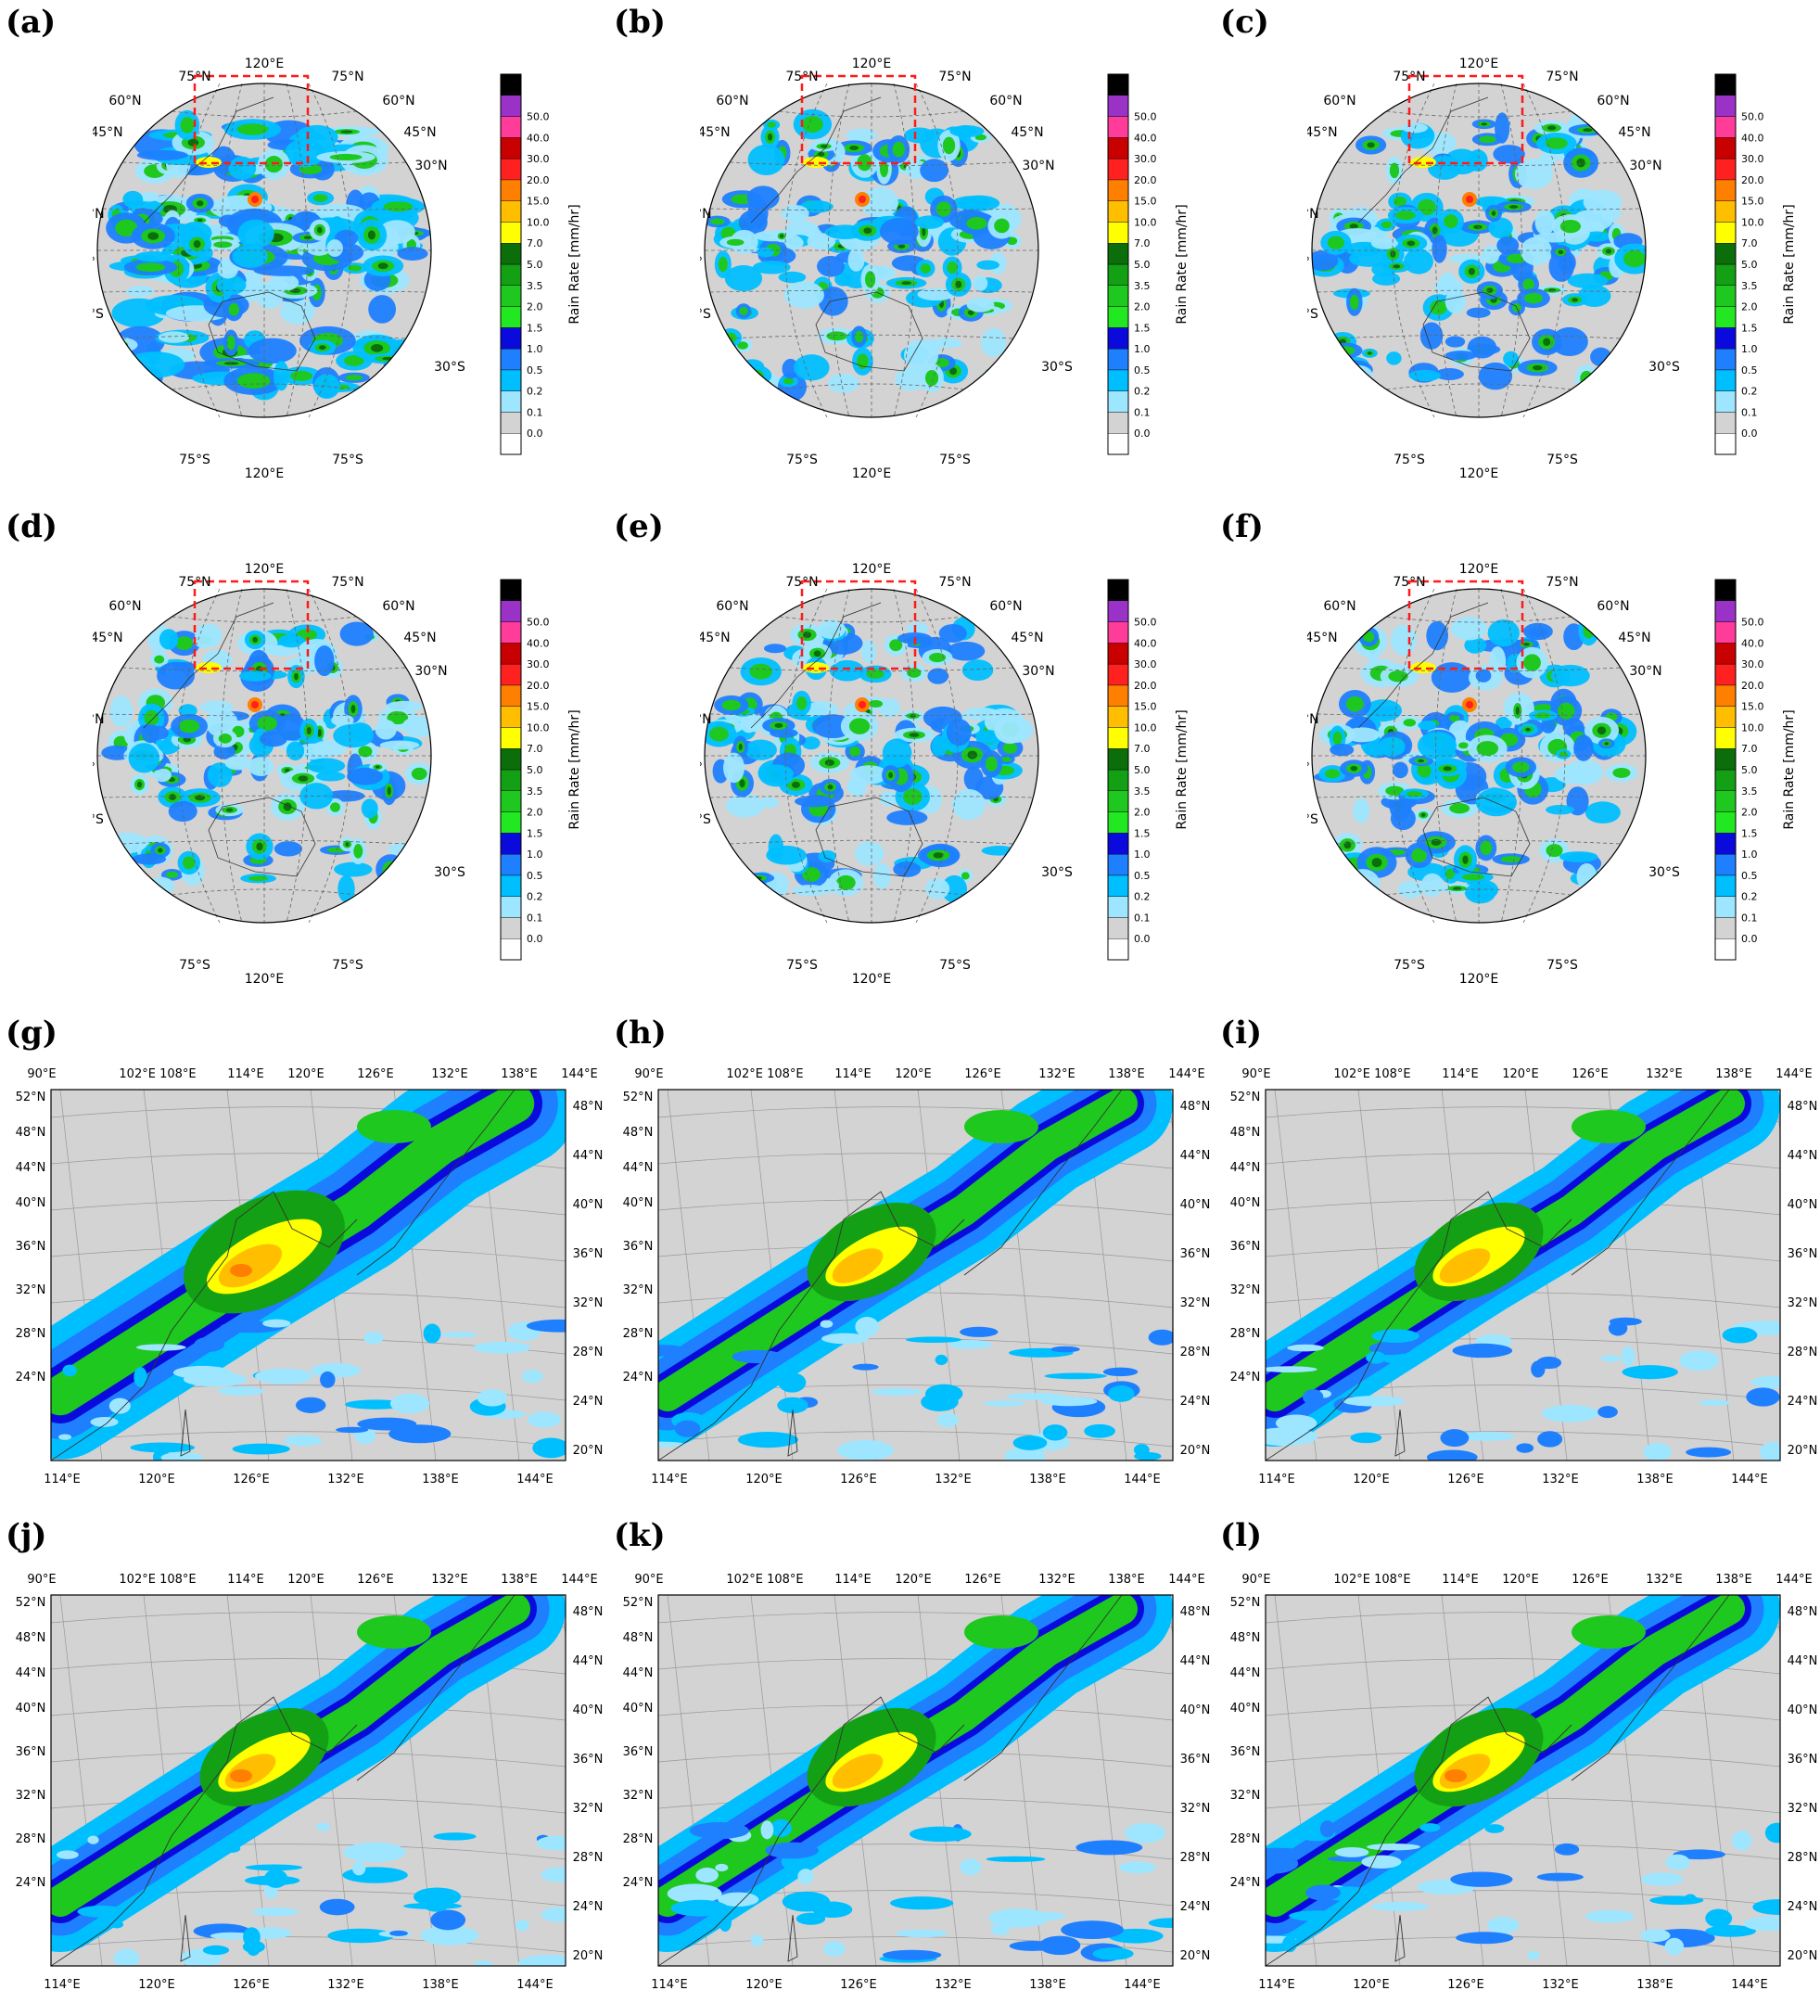 The width and height of the screenshot is (1820, 2016). What do you see at coordinates (574, 769) in the screenshot?
I see `colorbar-label: Rain Rate [mm/hr]` at bounding box center [574, 769].